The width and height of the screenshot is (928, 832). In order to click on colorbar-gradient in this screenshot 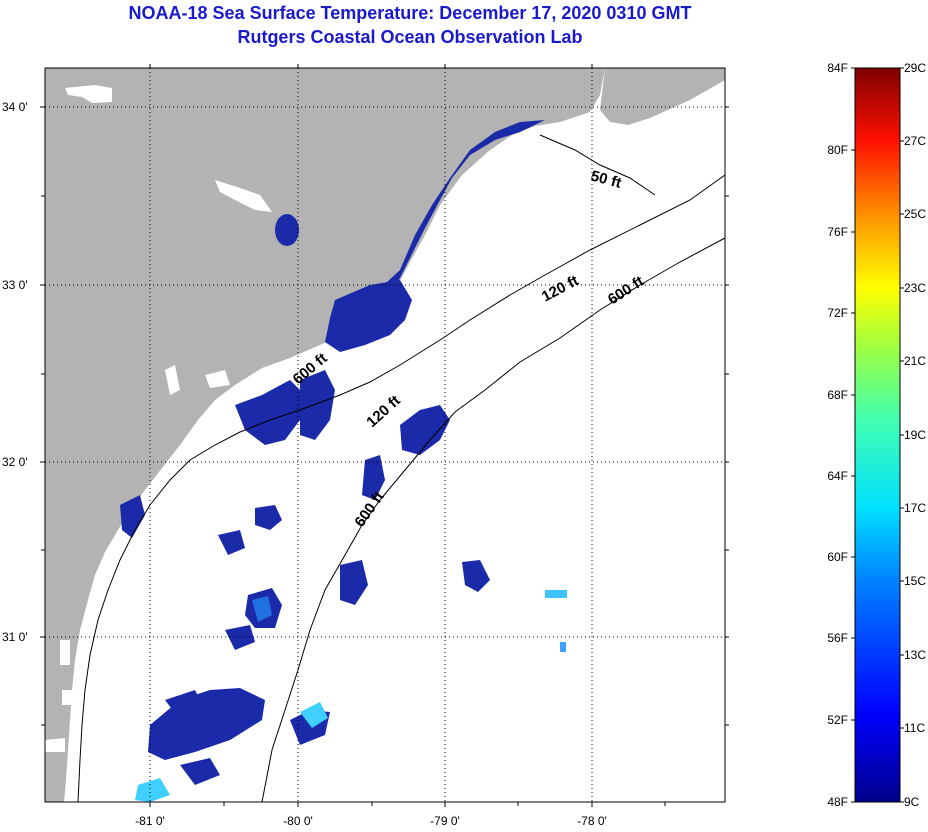, I will do `click(877, 435)`.